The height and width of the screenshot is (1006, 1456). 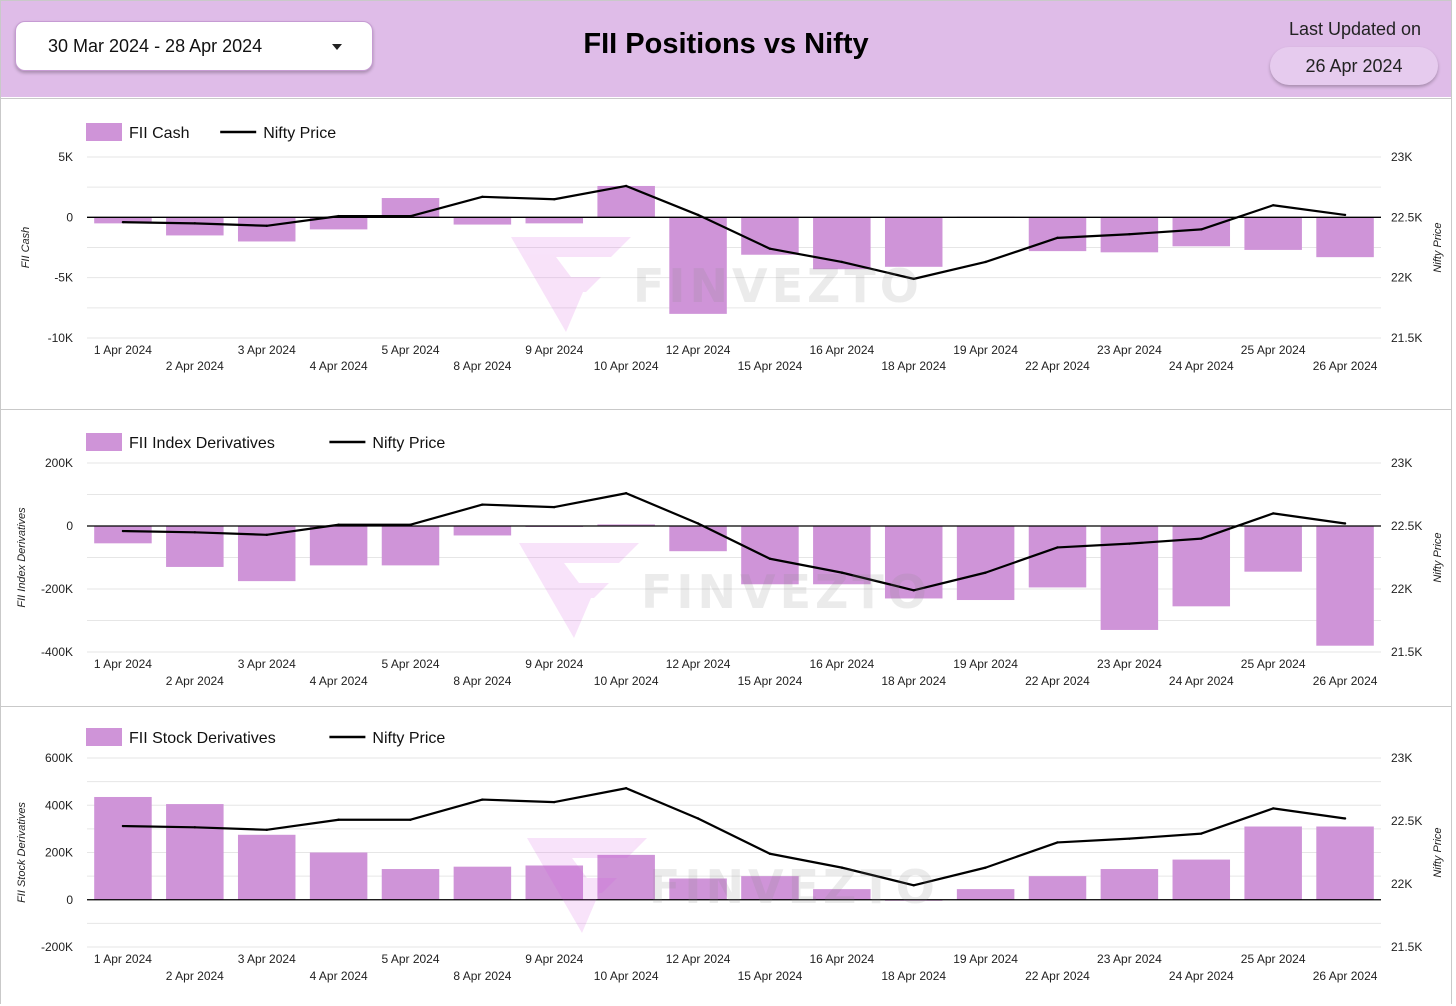 What do you see at coordinates (59, 805) in the screenshot?
I see `y-tick-label: 400K` at bounding box center [59, 805].